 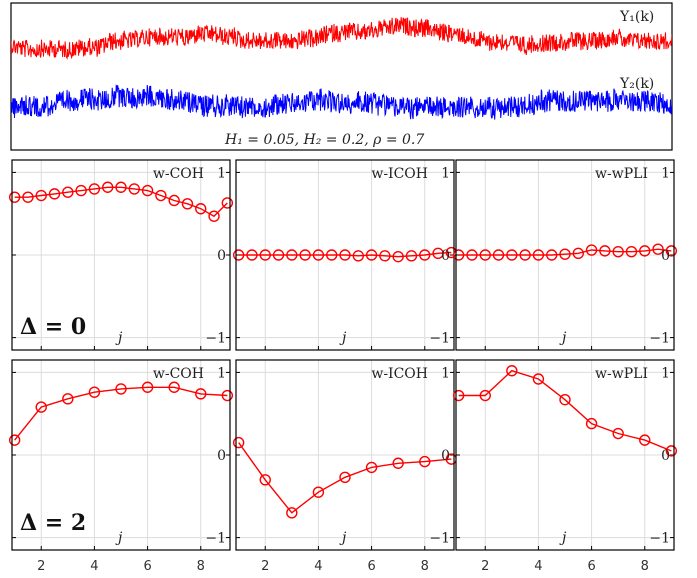 I want to click on panel-1-3: −1 0 1 w-wPLI j, so click(x=565, y=255).